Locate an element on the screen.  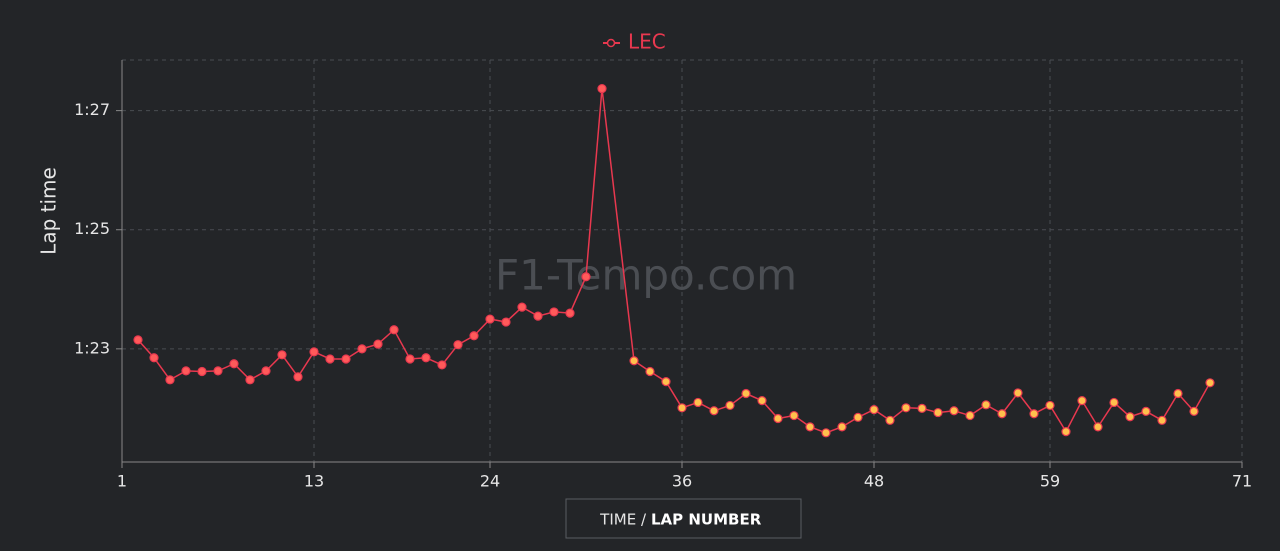
x-tick-label: 1 is located at coordinates (122, 481).